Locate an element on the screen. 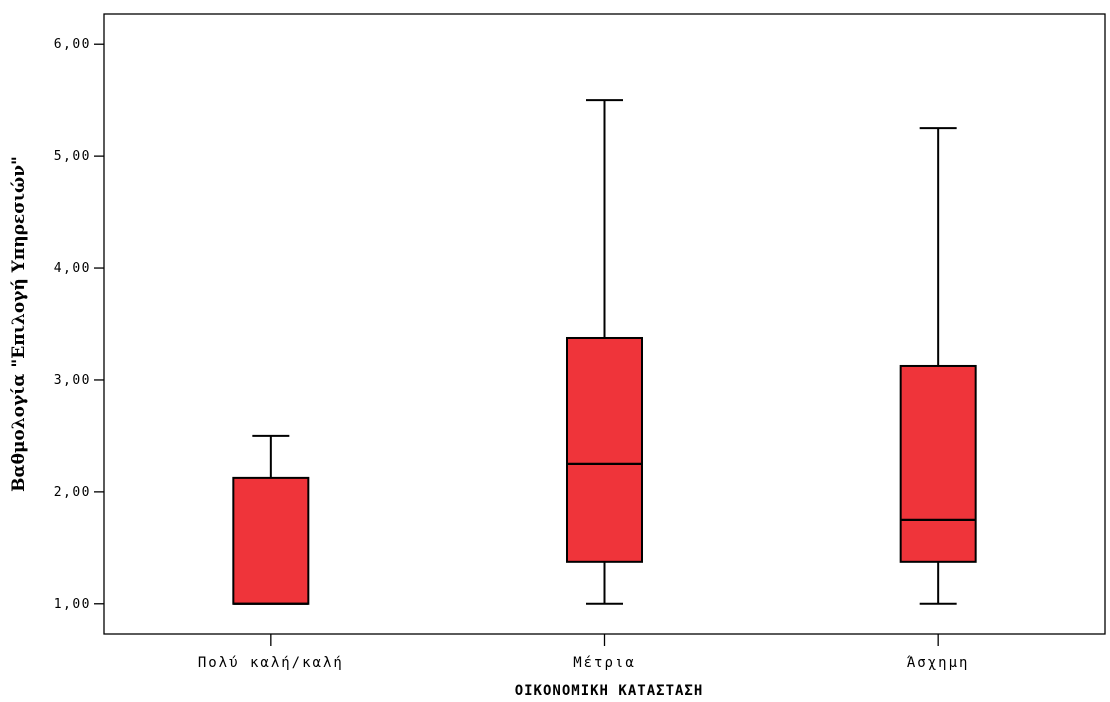 The width and height of the screenshot is (1110, 702). y-tick-label: 1,00 is located at coordinates (72, 604).